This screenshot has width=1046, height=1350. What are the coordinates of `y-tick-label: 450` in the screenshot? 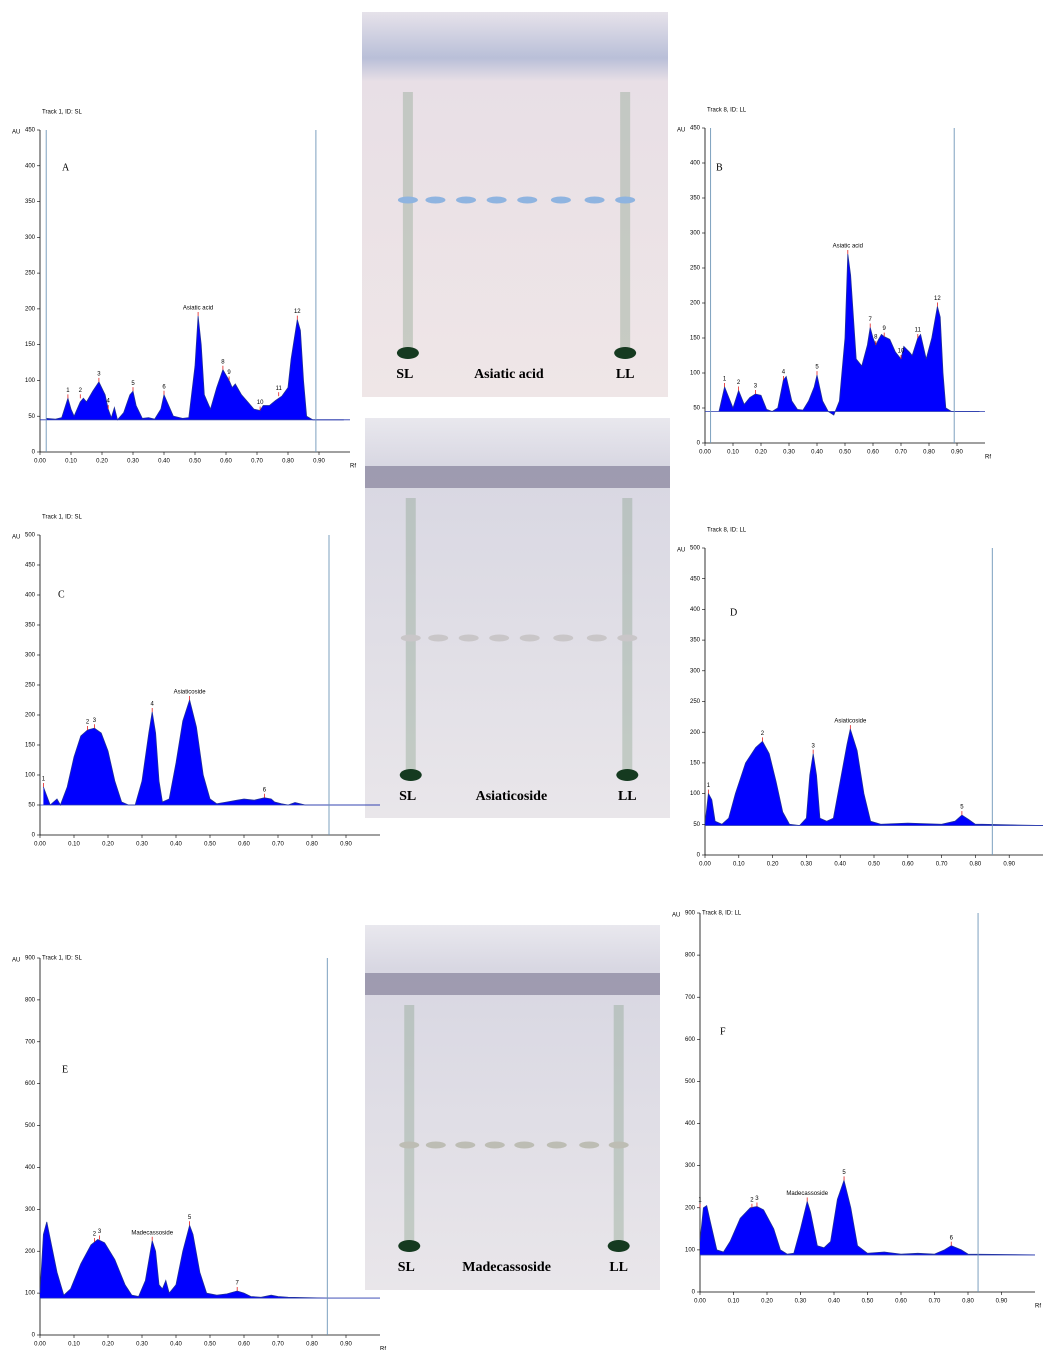 It's located at (695, 129).